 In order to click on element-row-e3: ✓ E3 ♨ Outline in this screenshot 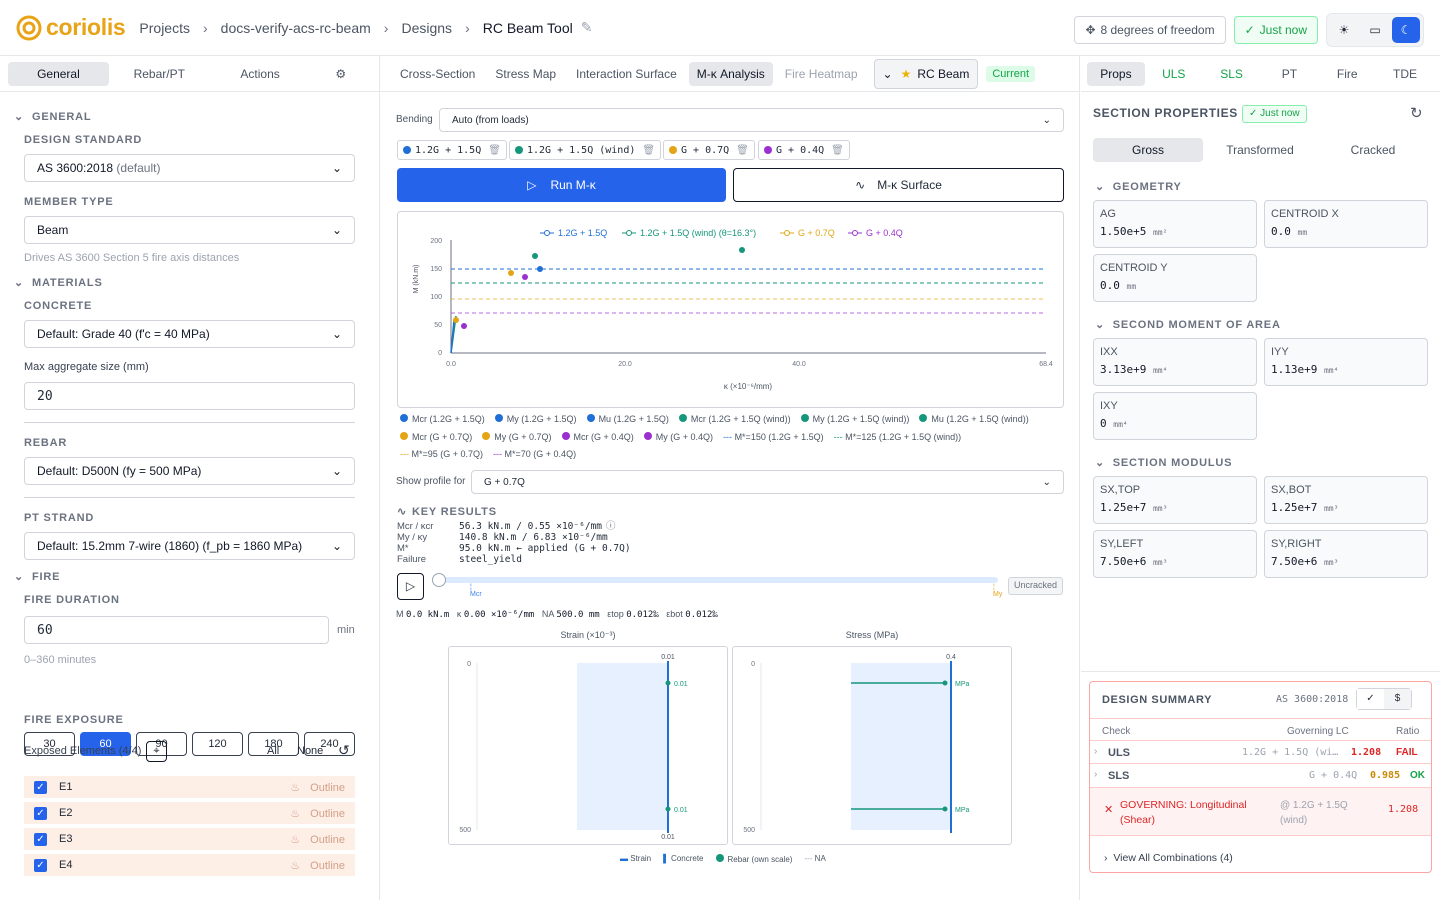, I will do `click(189, 839)`.